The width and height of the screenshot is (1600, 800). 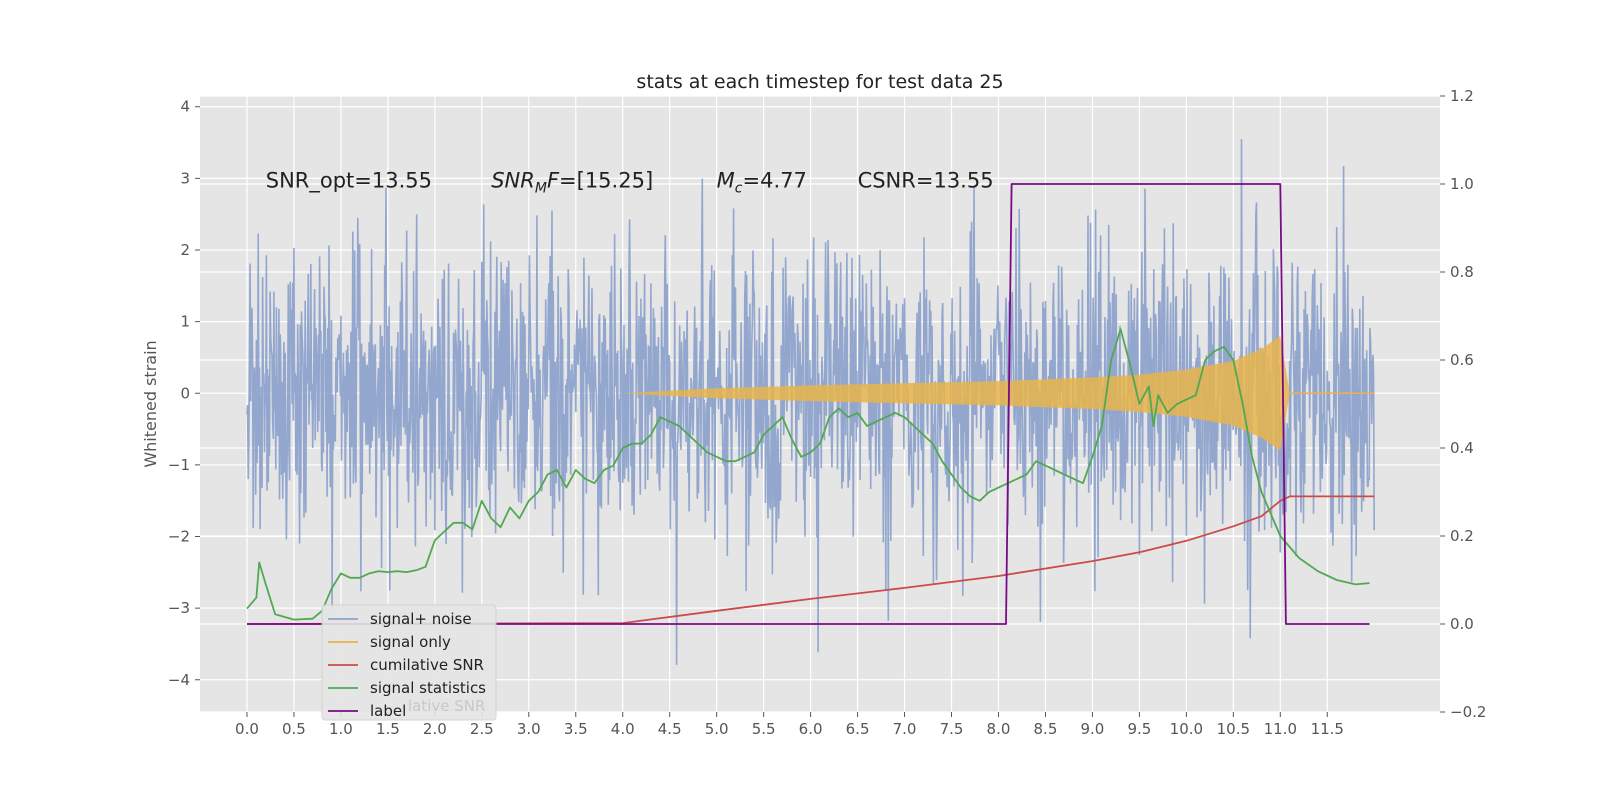 What do you see at coordinates (435, 729) in the screenshot?
I see `x-tick-label: 2.0` at bounding box center [435, 729].